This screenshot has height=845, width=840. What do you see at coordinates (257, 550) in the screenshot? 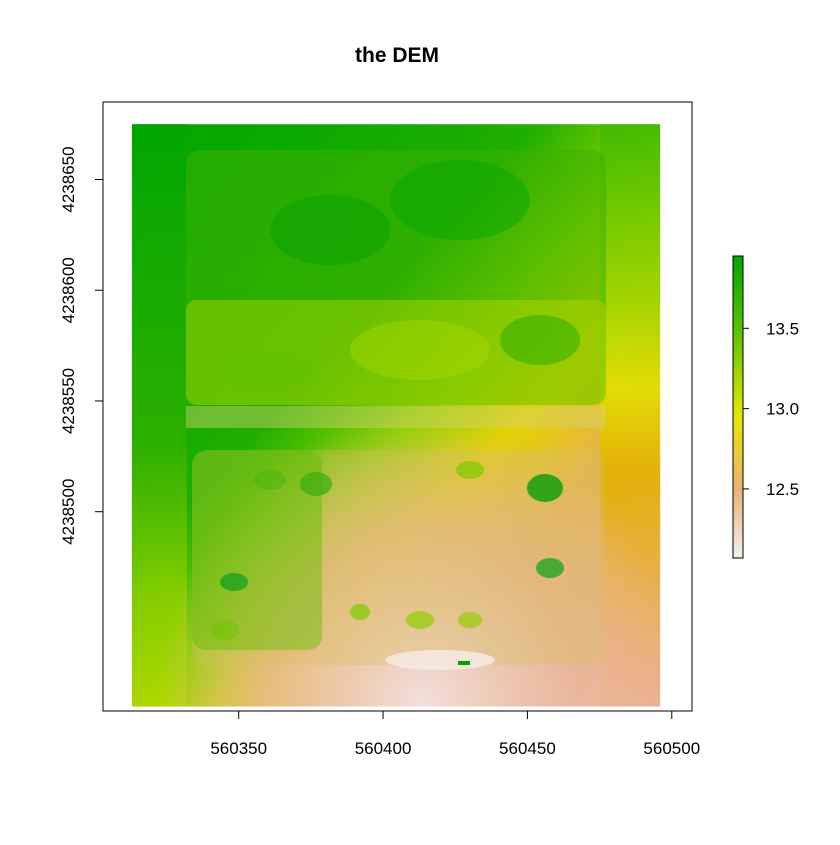
I see `lower-block-left` at bounding box center [257, 550].